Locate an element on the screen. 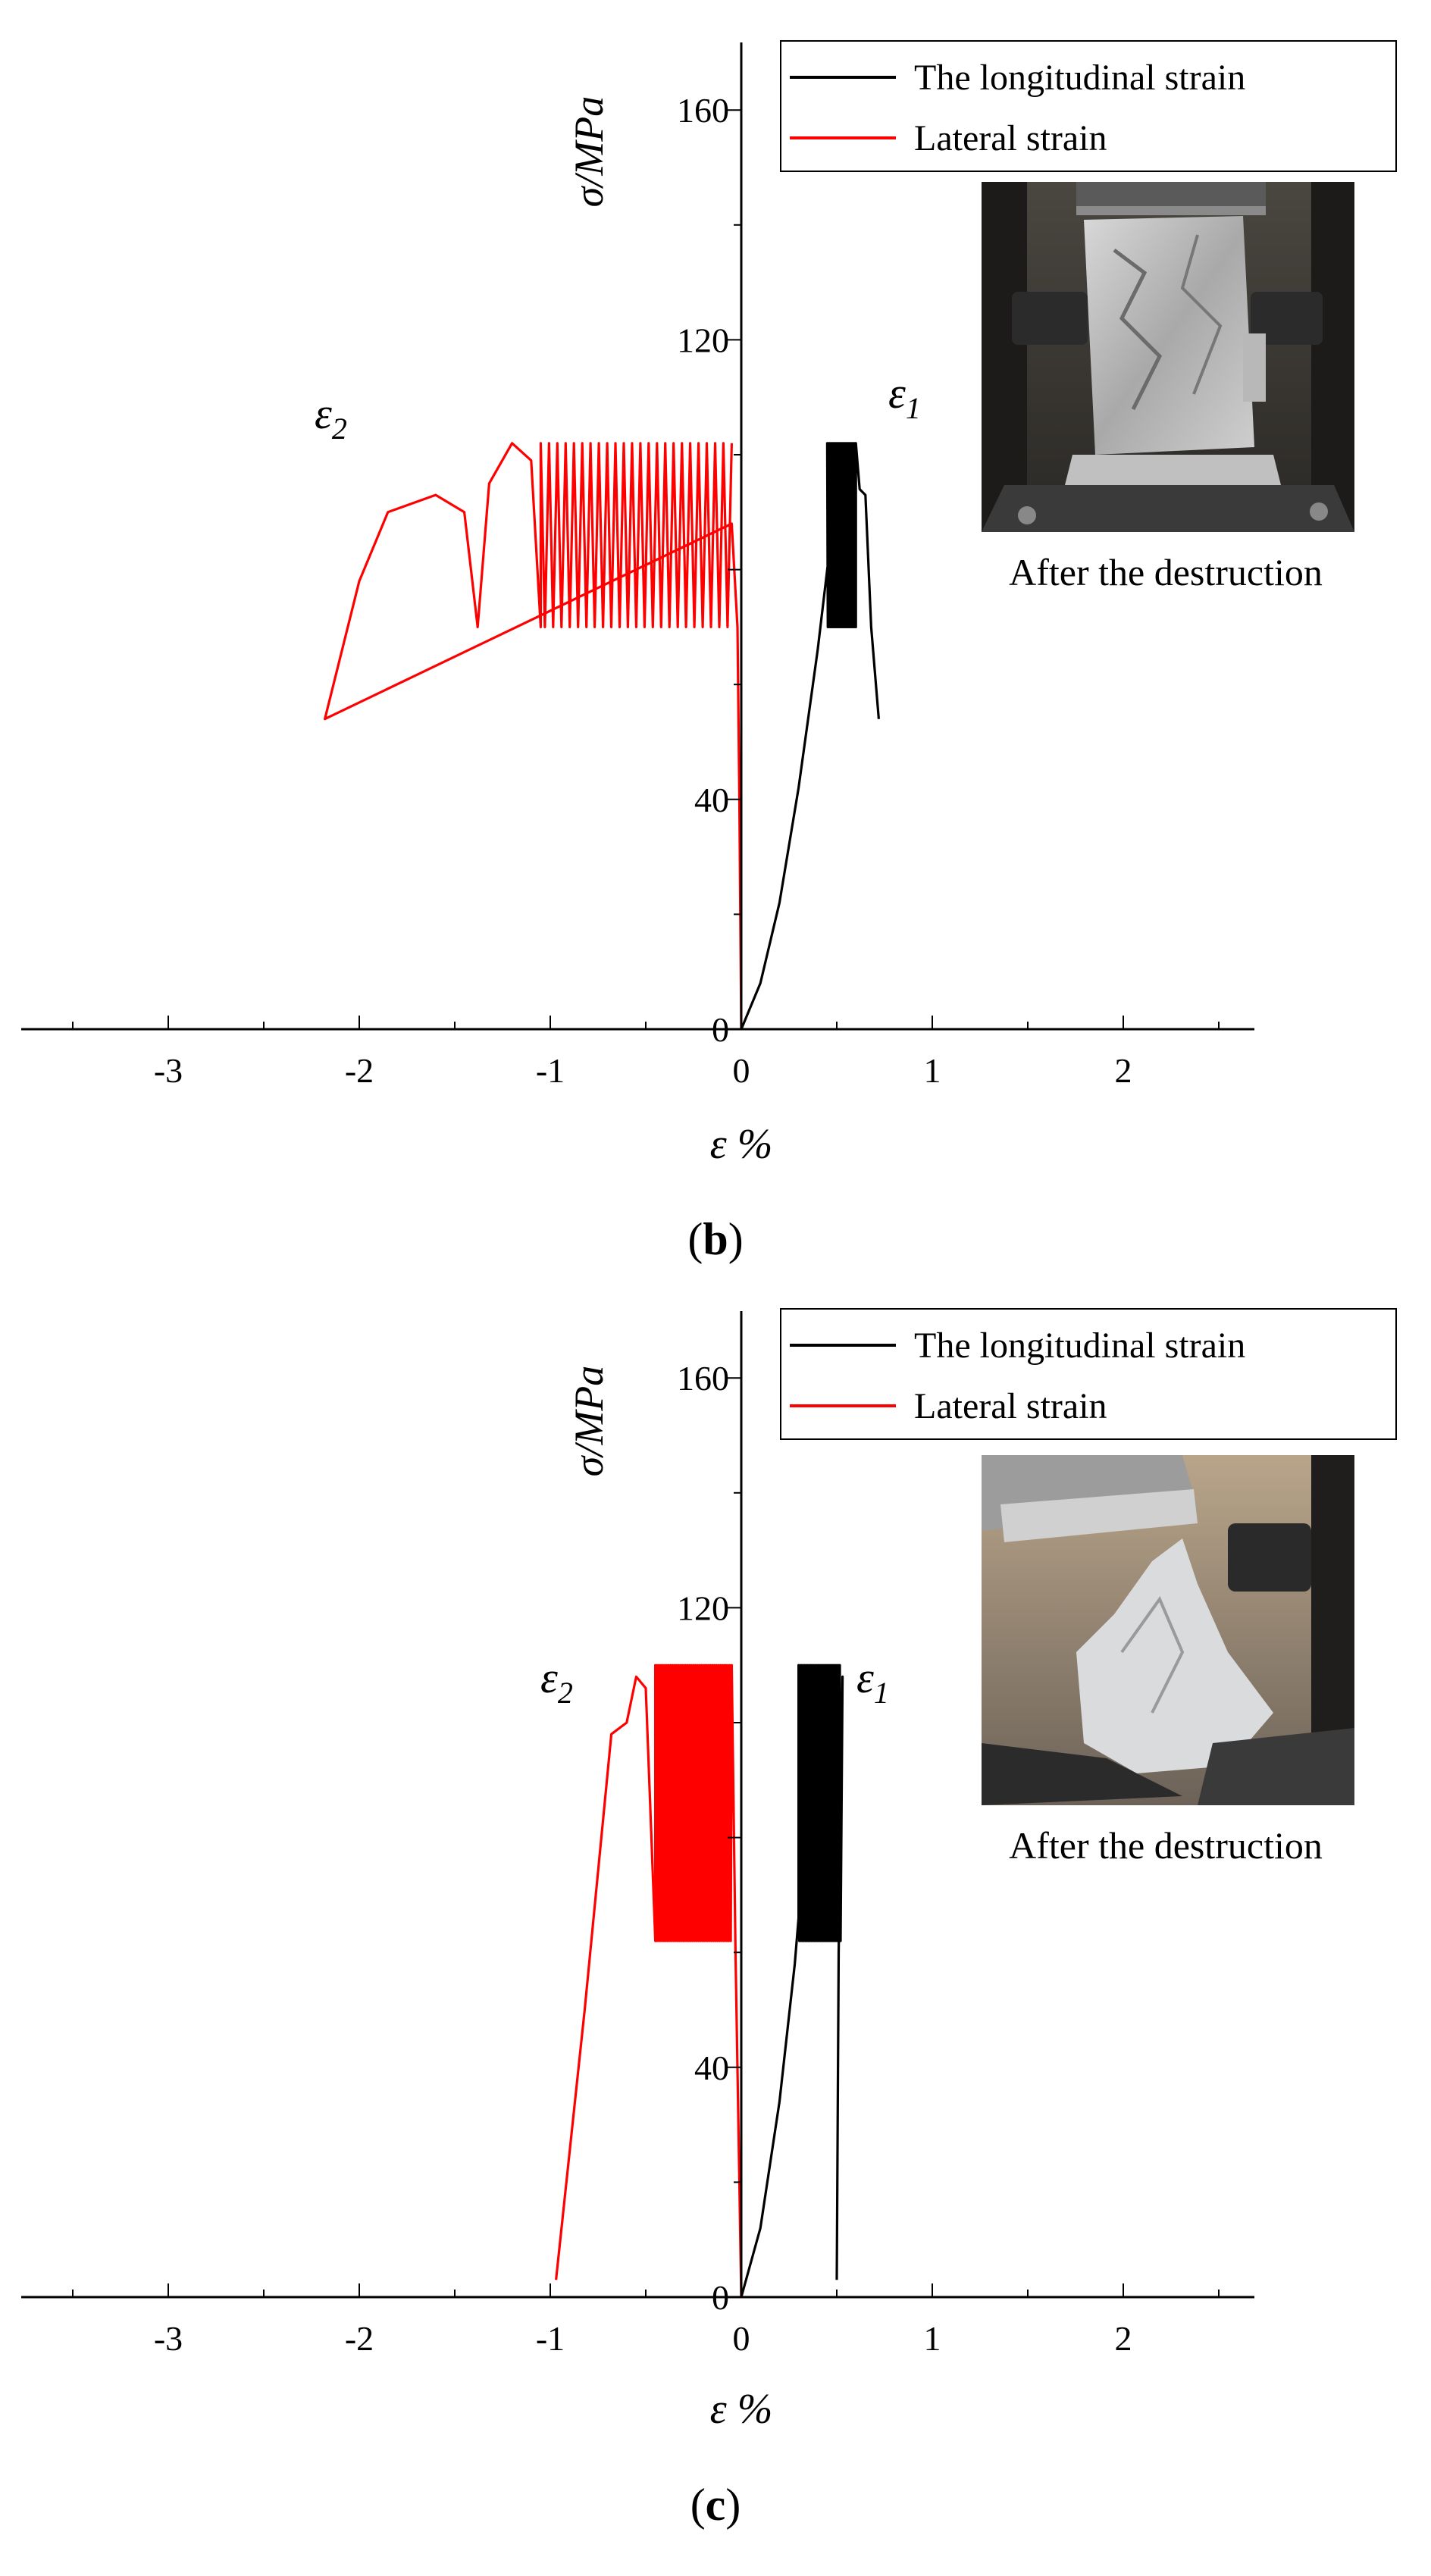 The image size is (1431, 2576). panel-letter: c is located at coordinates (716, 2505).